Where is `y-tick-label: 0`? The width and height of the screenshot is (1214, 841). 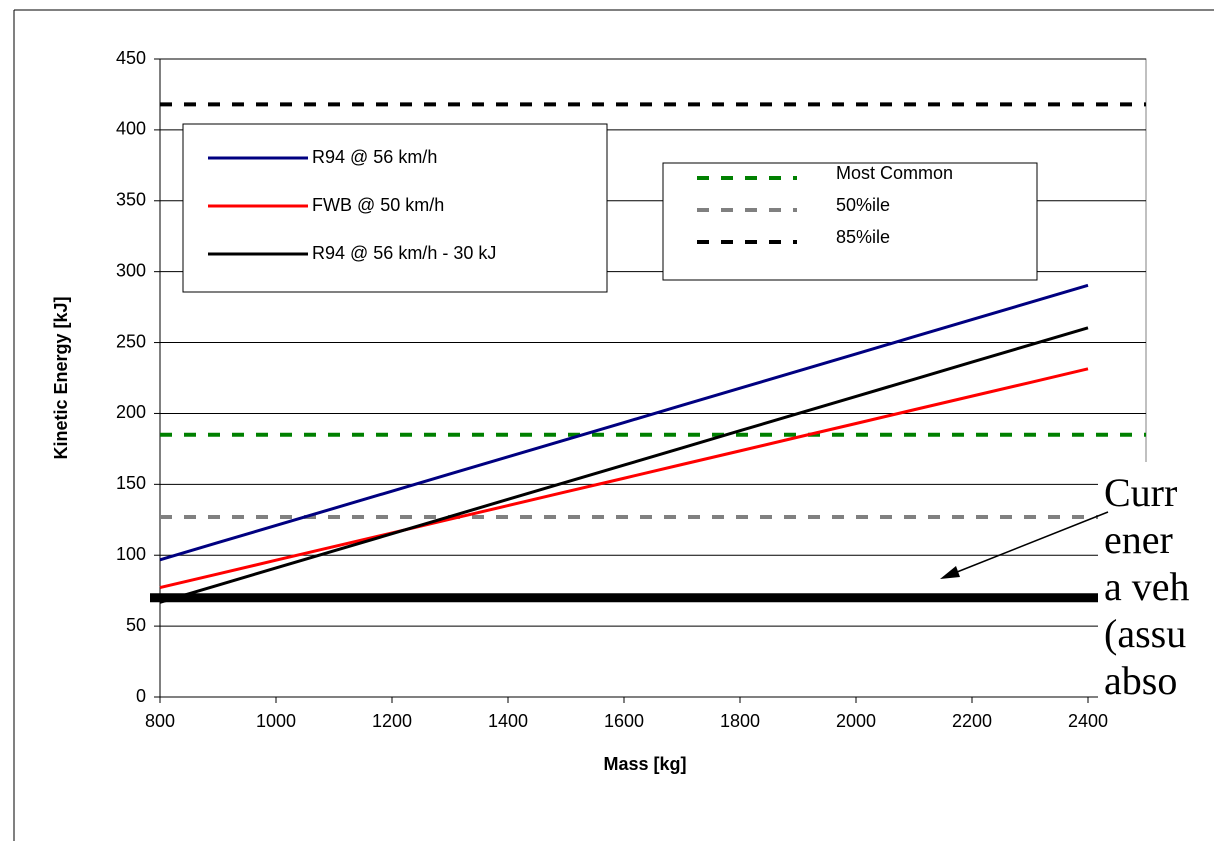
y-tick-label: 0 is located at coordinates (141, 696).